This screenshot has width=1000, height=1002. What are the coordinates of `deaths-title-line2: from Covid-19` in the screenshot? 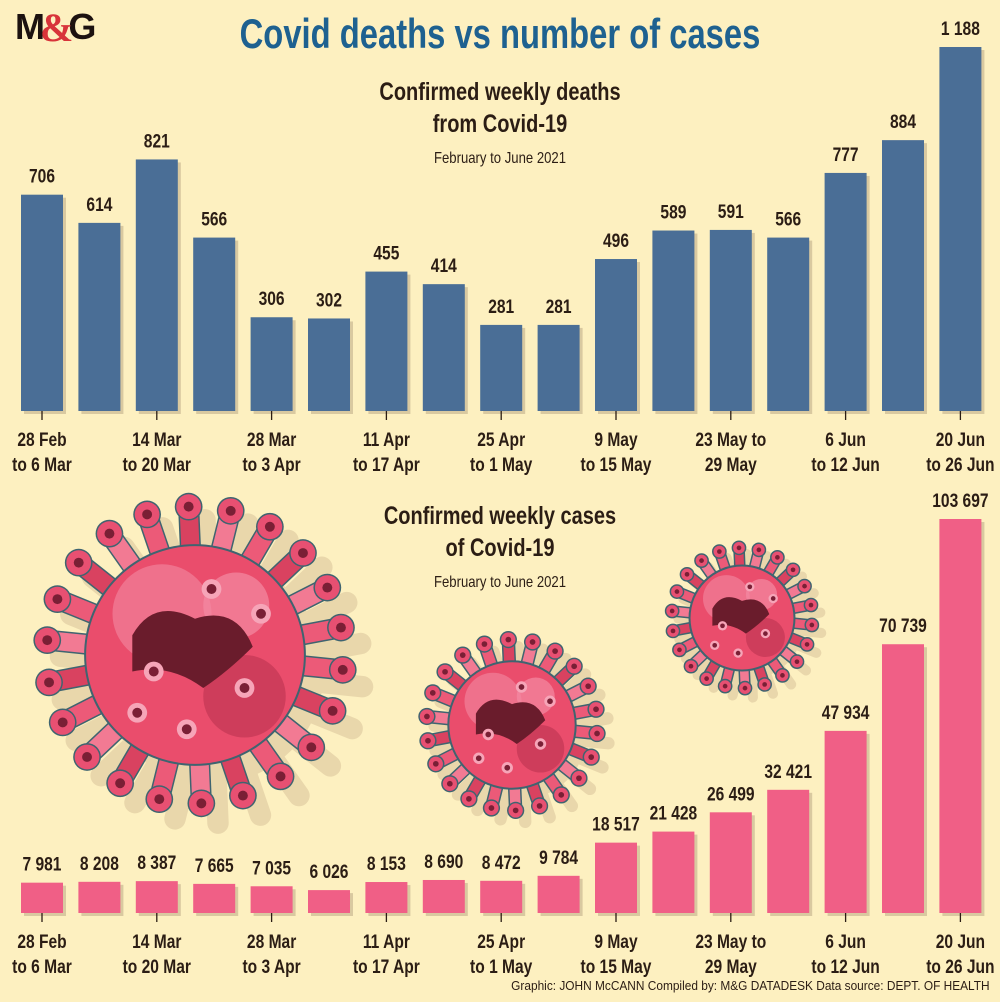 It's located at (500, 124).